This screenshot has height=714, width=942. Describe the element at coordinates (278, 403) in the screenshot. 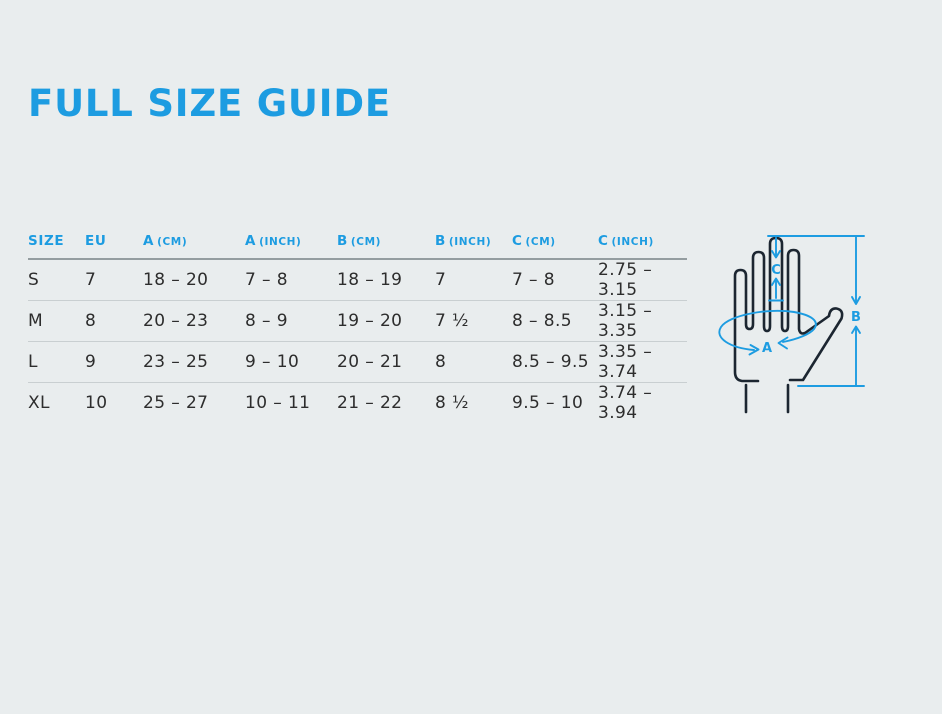

I see `table-cell: 10 – 11` at that location.